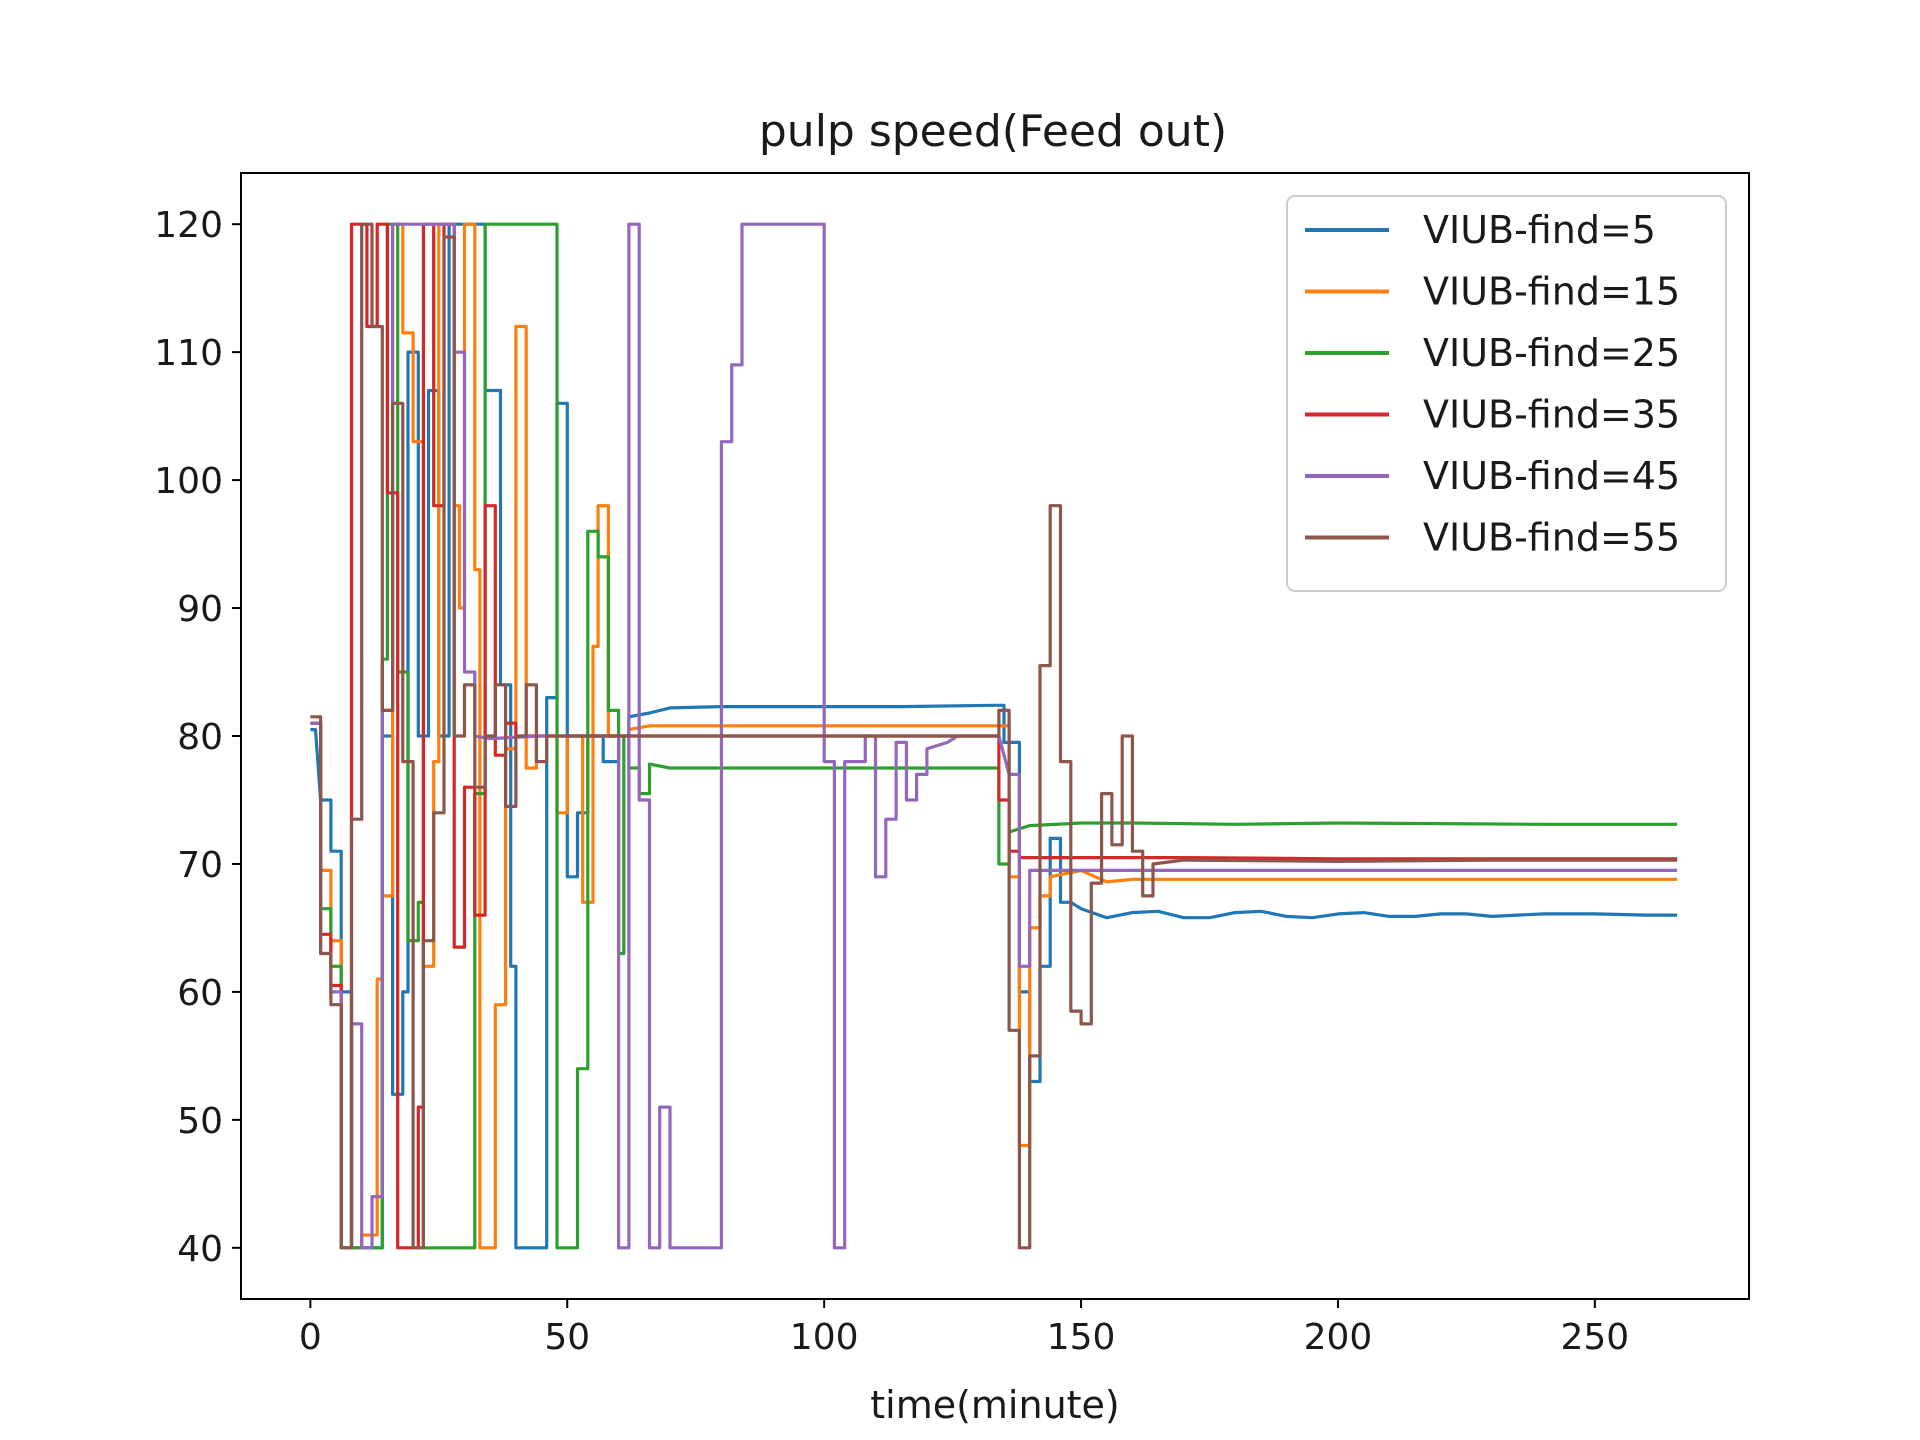 Image resolution: width=1920 pixels, height=1440 pixels. Describe the element at coordinates (995, 1405) in the screenshot. I see `x-axis-label: time(minute)` at that location.